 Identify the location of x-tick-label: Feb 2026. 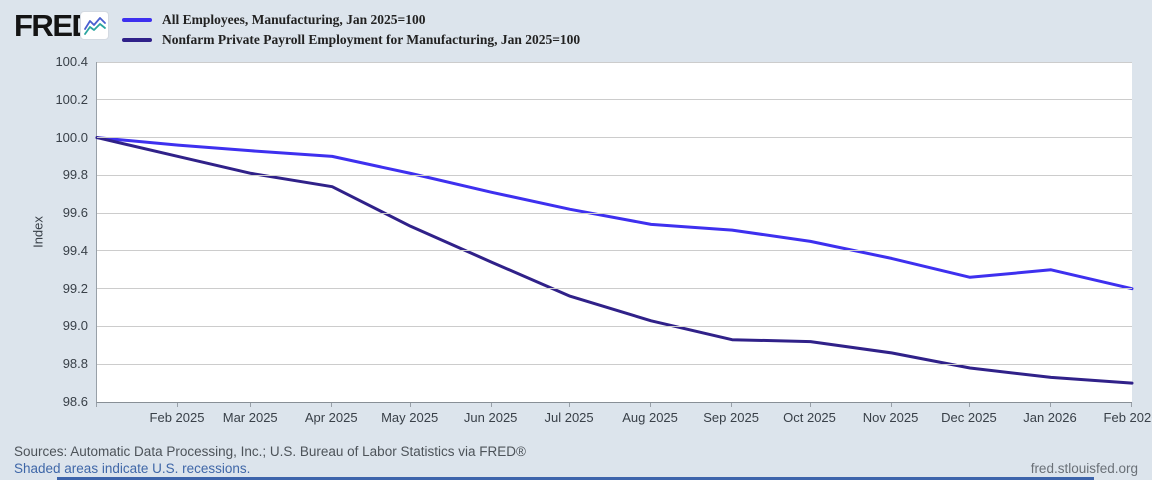
(1127, 417).